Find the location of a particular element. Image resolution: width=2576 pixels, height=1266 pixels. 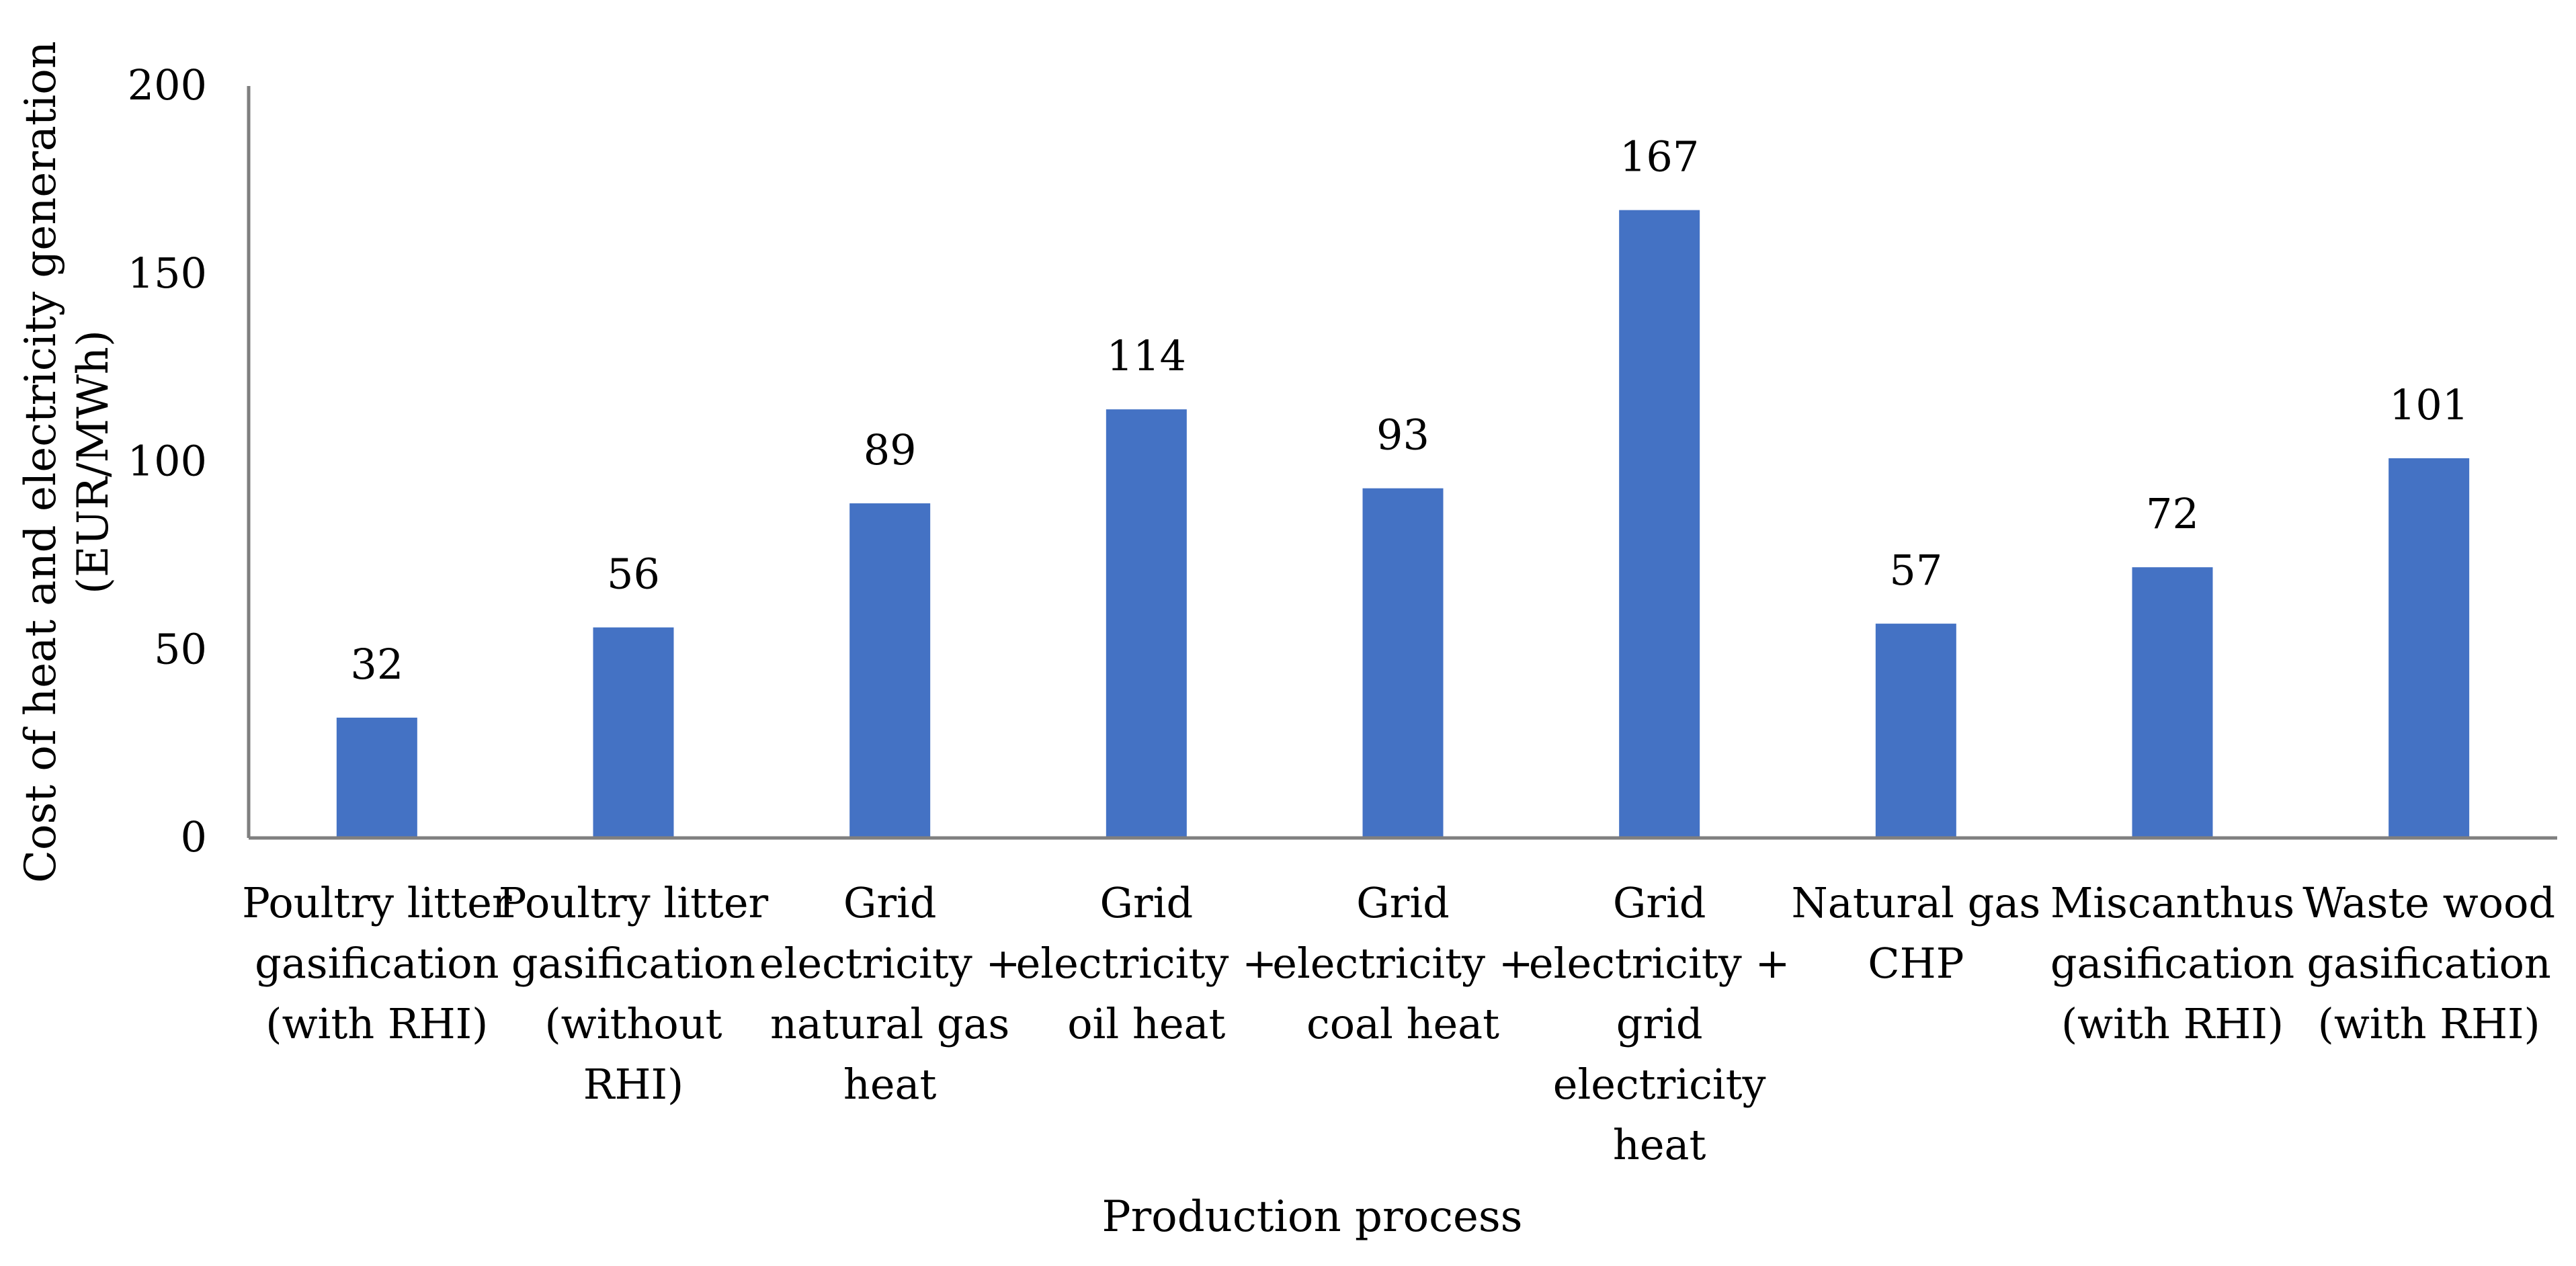

data-label: 57 is located at coordinates (1915, 570).